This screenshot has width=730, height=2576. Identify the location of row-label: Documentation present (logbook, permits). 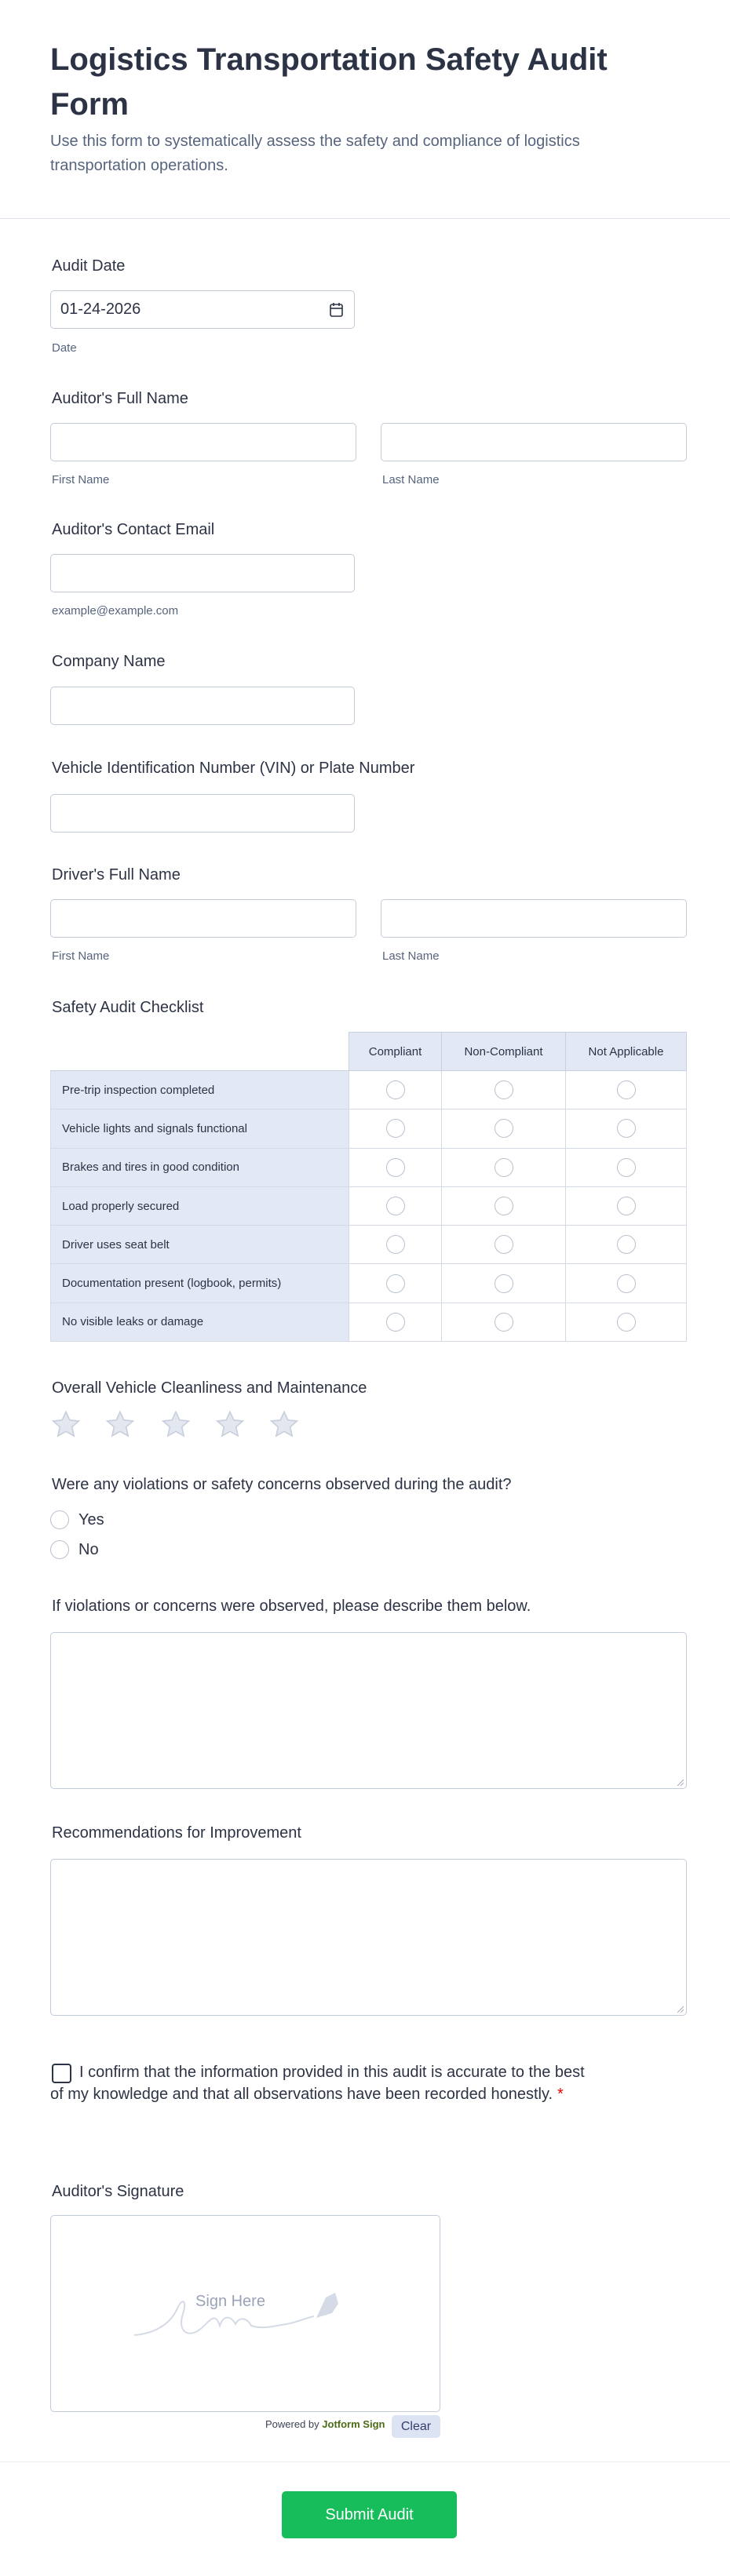
(199, 1283).